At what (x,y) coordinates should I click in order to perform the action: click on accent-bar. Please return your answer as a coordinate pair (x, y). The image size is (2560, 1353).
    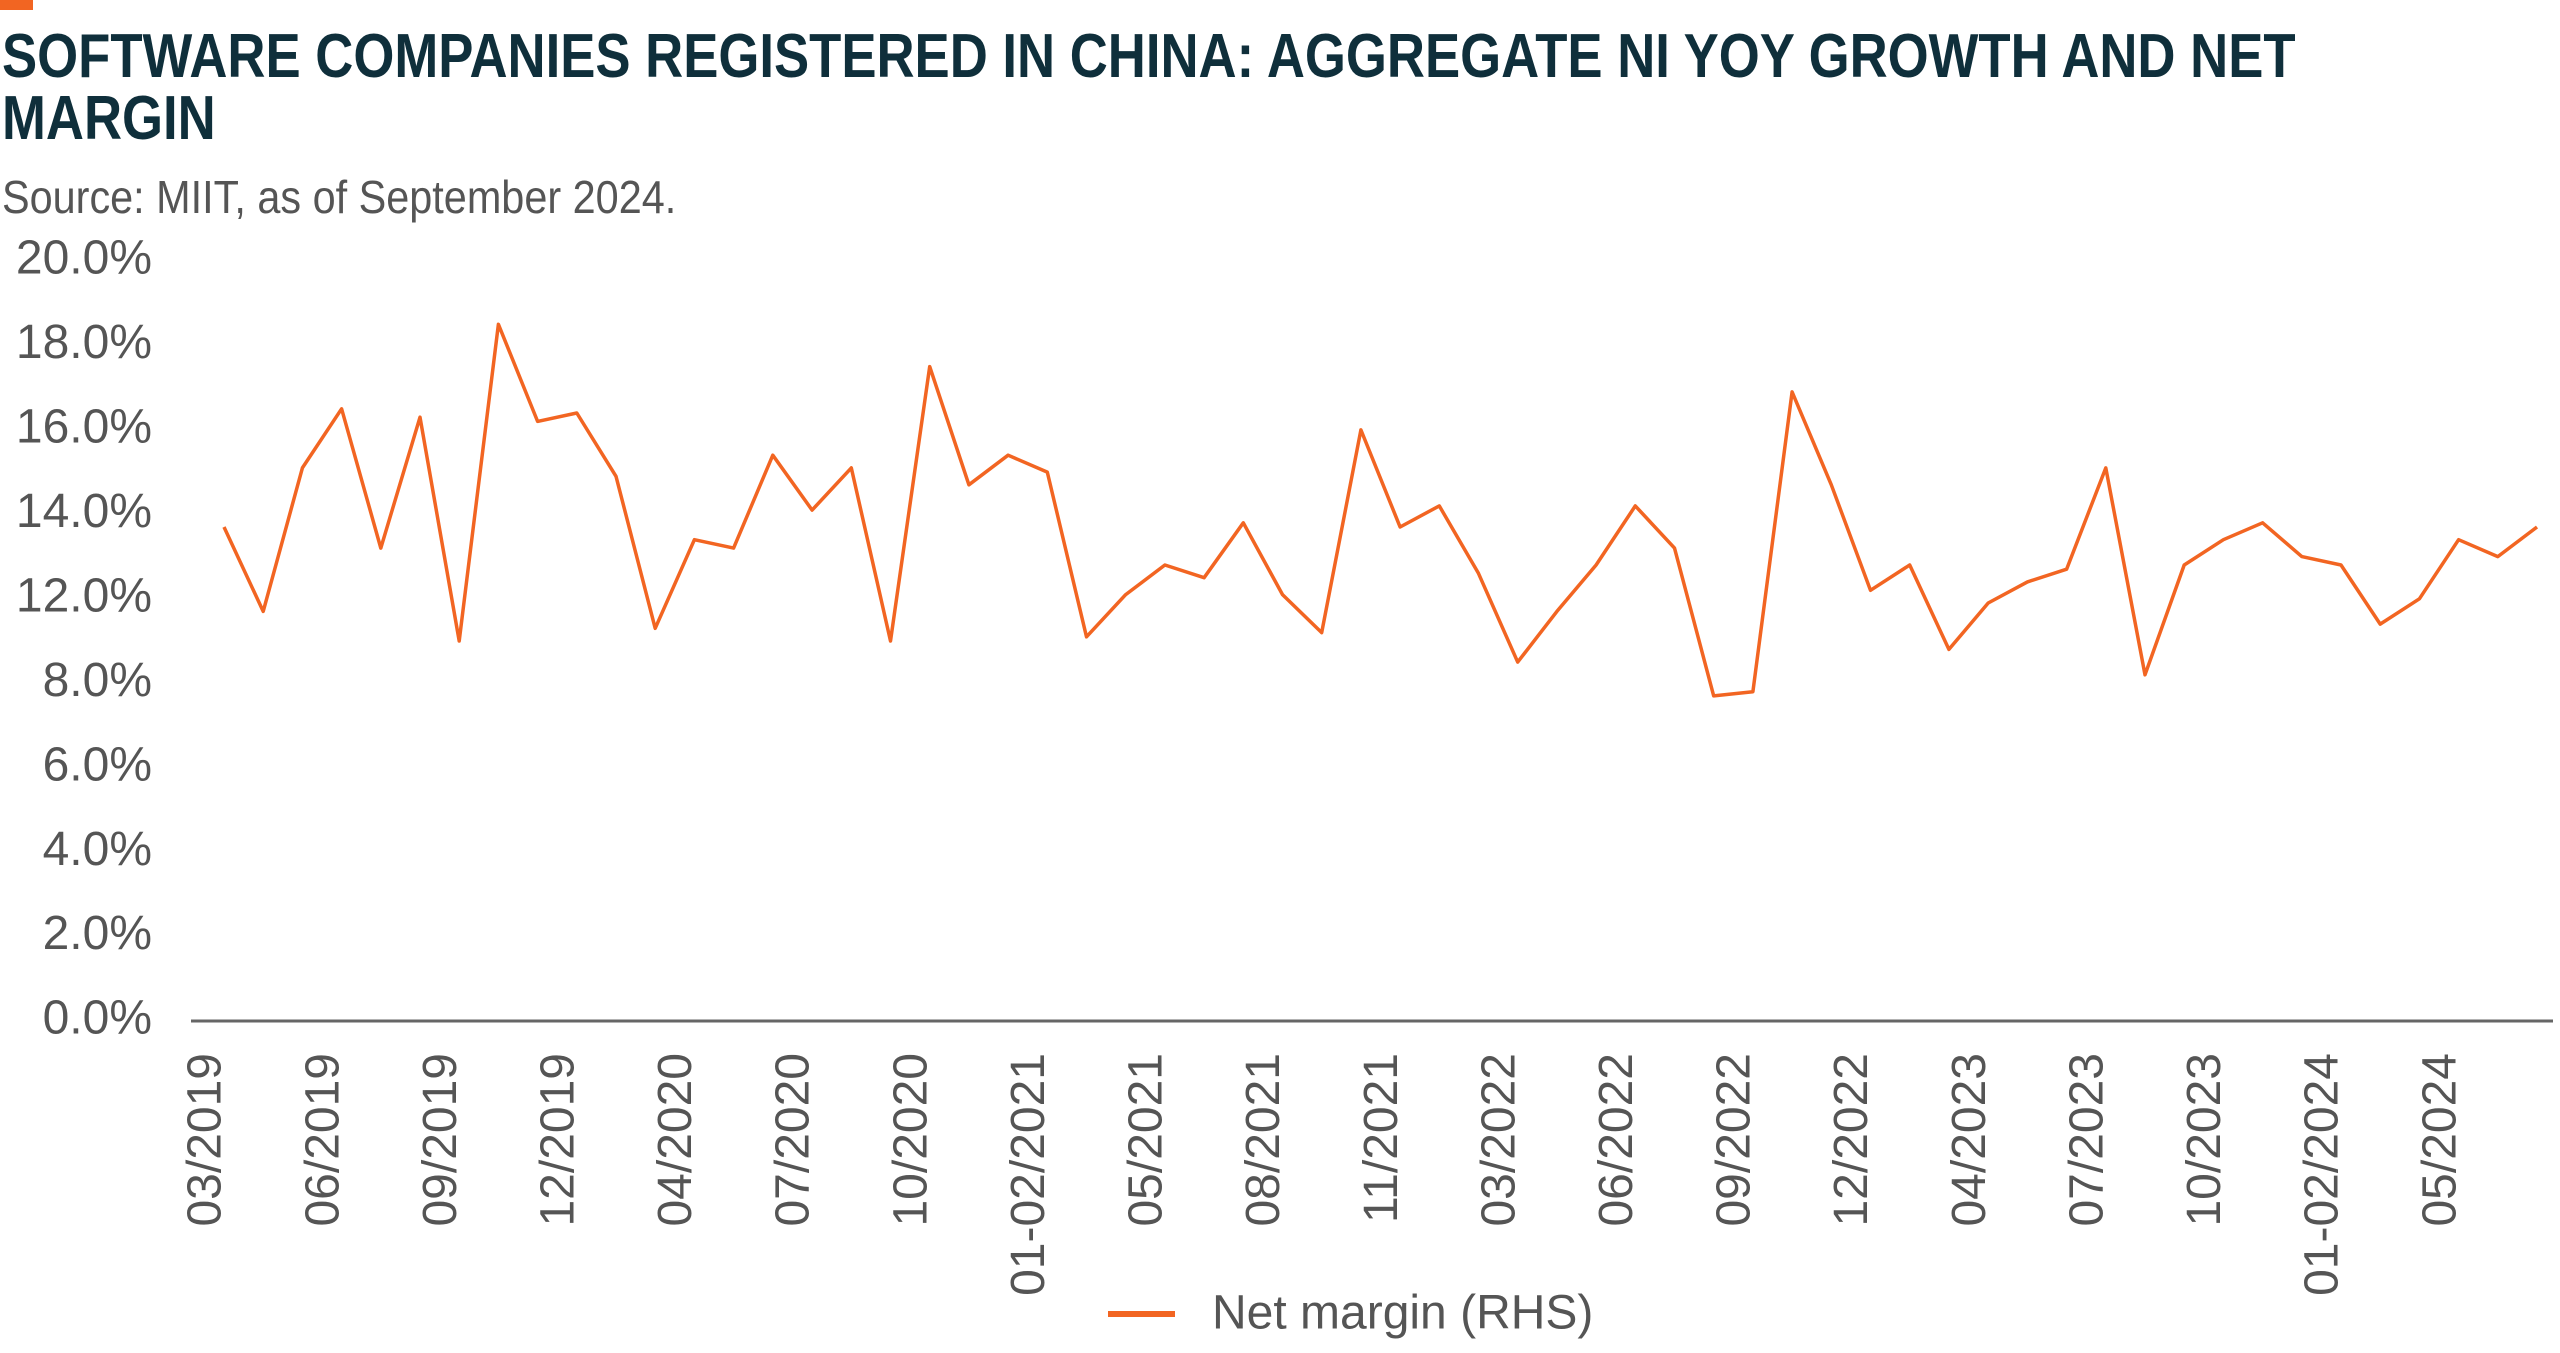
    Looking at the image, I should click on (16, 5).